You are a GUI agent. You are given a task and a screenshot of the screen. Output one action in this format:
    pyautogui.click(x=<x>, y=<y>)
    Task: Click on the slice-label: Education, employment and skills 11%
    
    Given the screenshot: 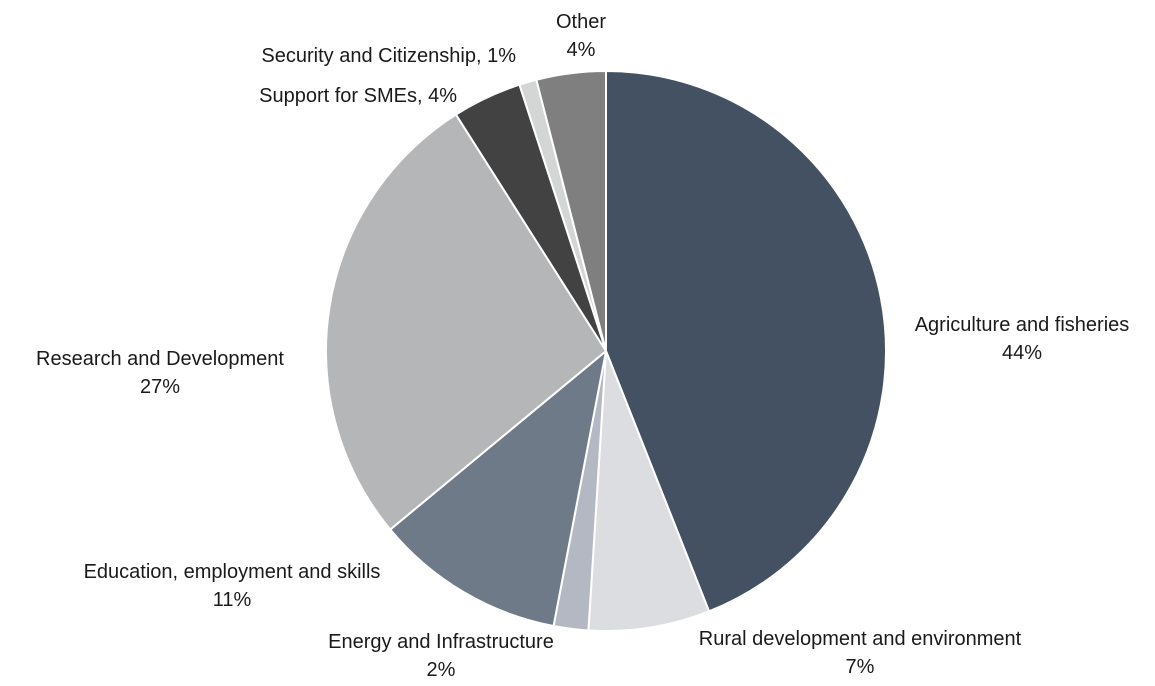 What is the action you would take?
    pyautogui.click(x=232, y=586)
    